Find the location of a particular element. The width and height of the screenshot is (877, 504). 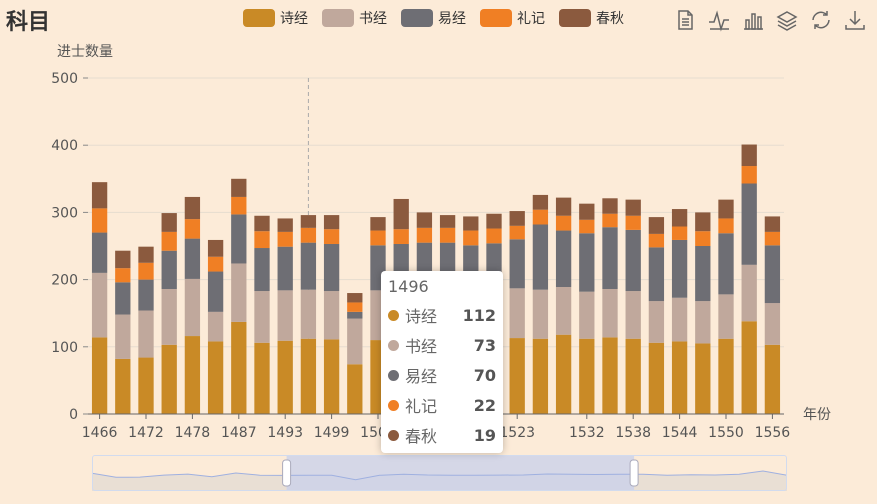

zoom-preview-line is located at coordinates (439, 475).